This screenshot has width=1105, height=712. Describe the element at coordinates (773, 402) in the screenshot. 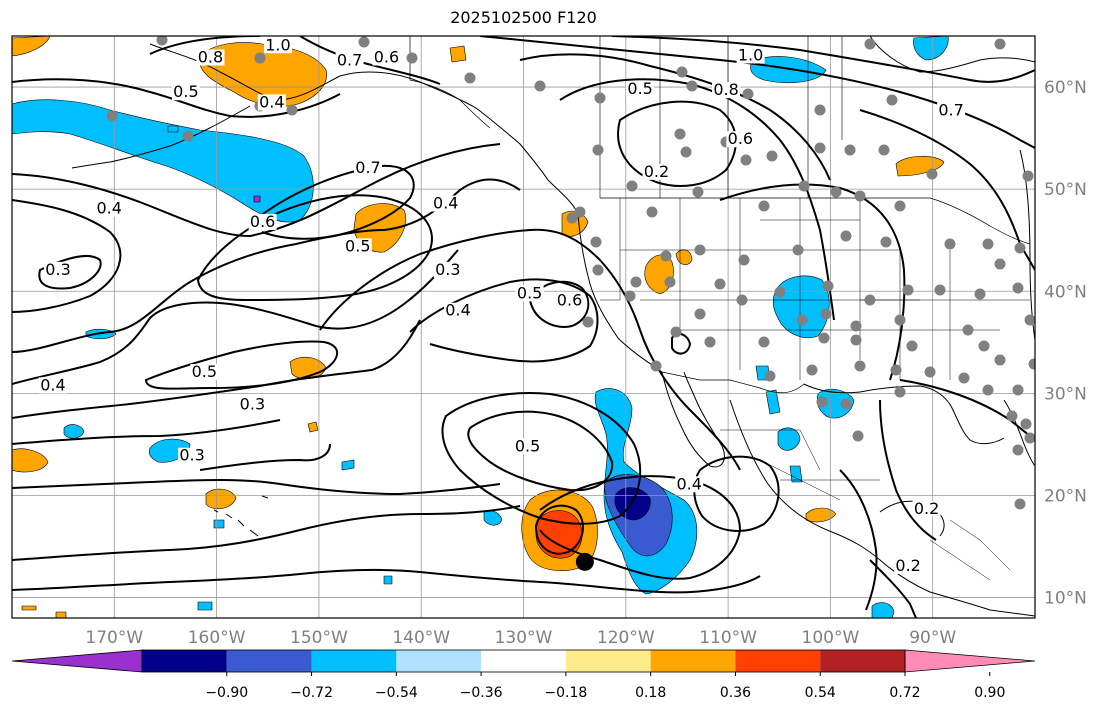

I see `fill-blue-mex2` at that location.